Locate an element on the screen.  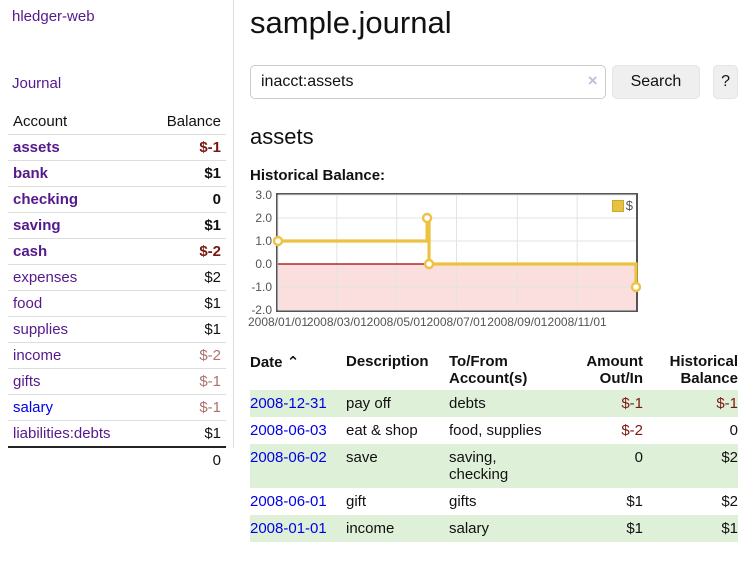
x-axis-tick-label: 2008/07/01 is located at coordinates (456, 322).